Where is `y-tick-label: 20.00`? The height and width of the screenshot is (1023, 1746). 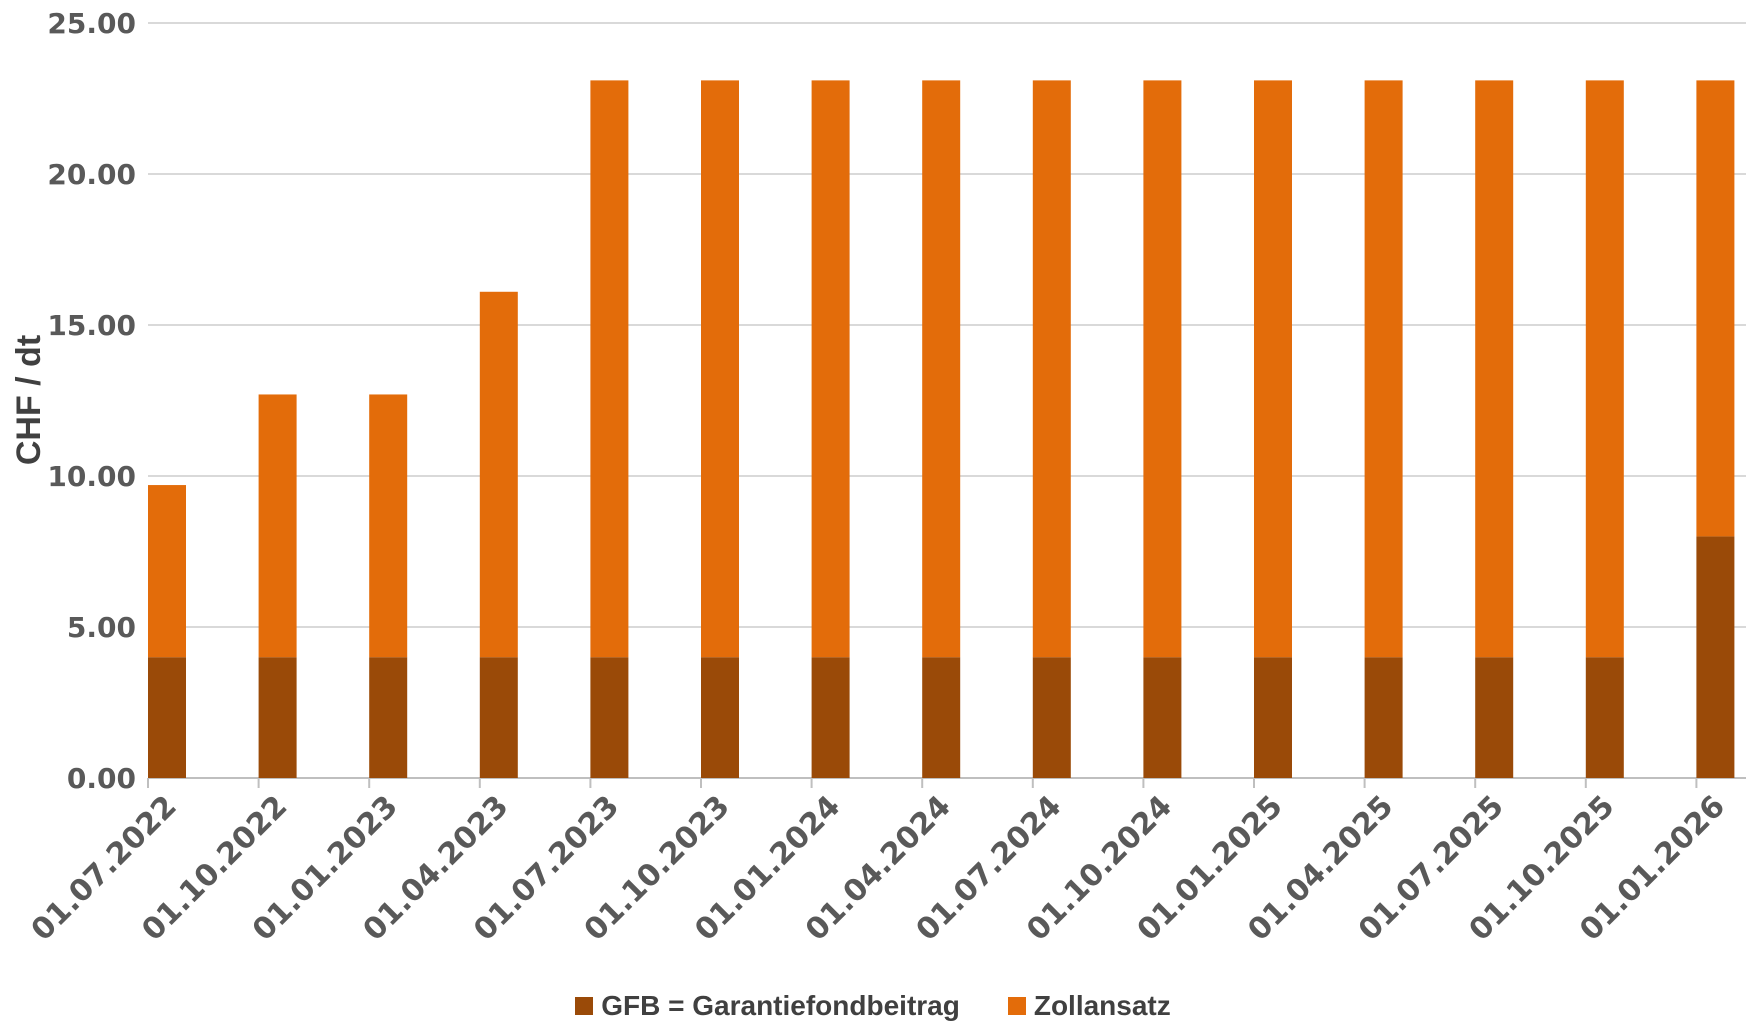 y-tick-label: 20.00 is located at coordinates (91, 174).